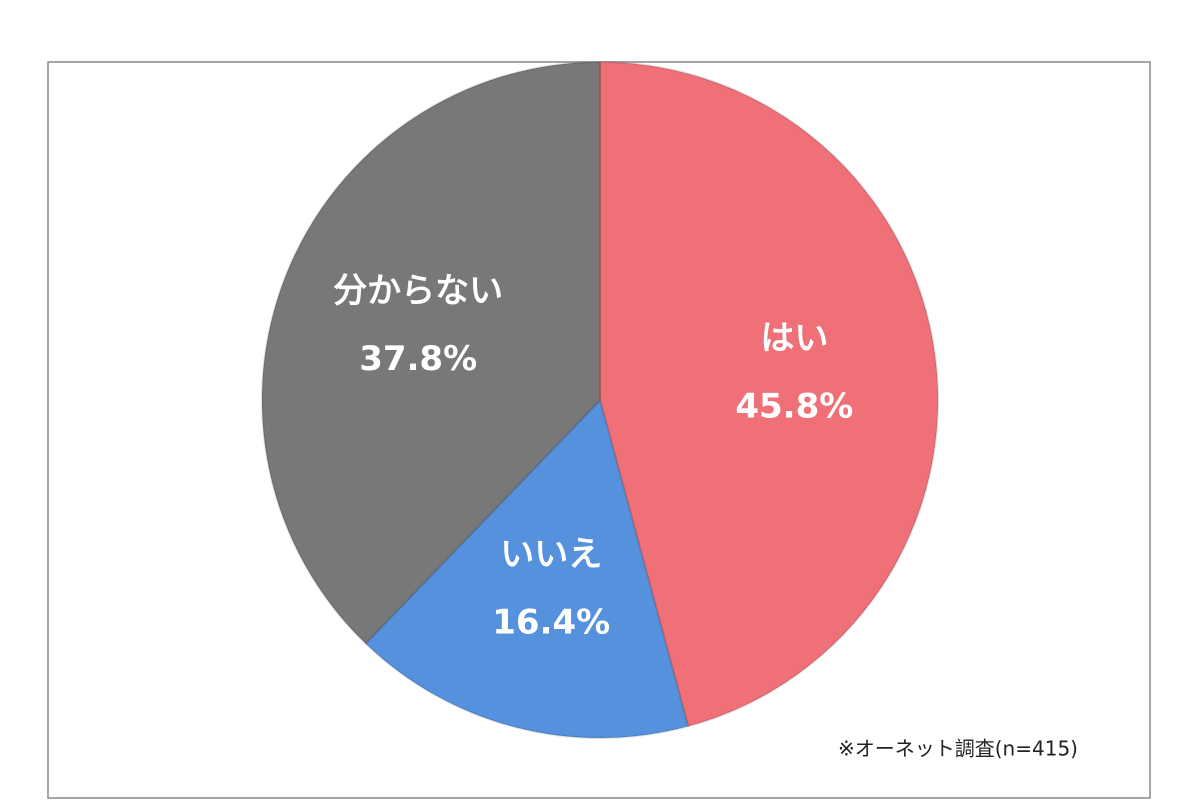 This screenshot has width=1200, height=804. I want to click on slice-value-label: 37.8%, so click(418, 359).